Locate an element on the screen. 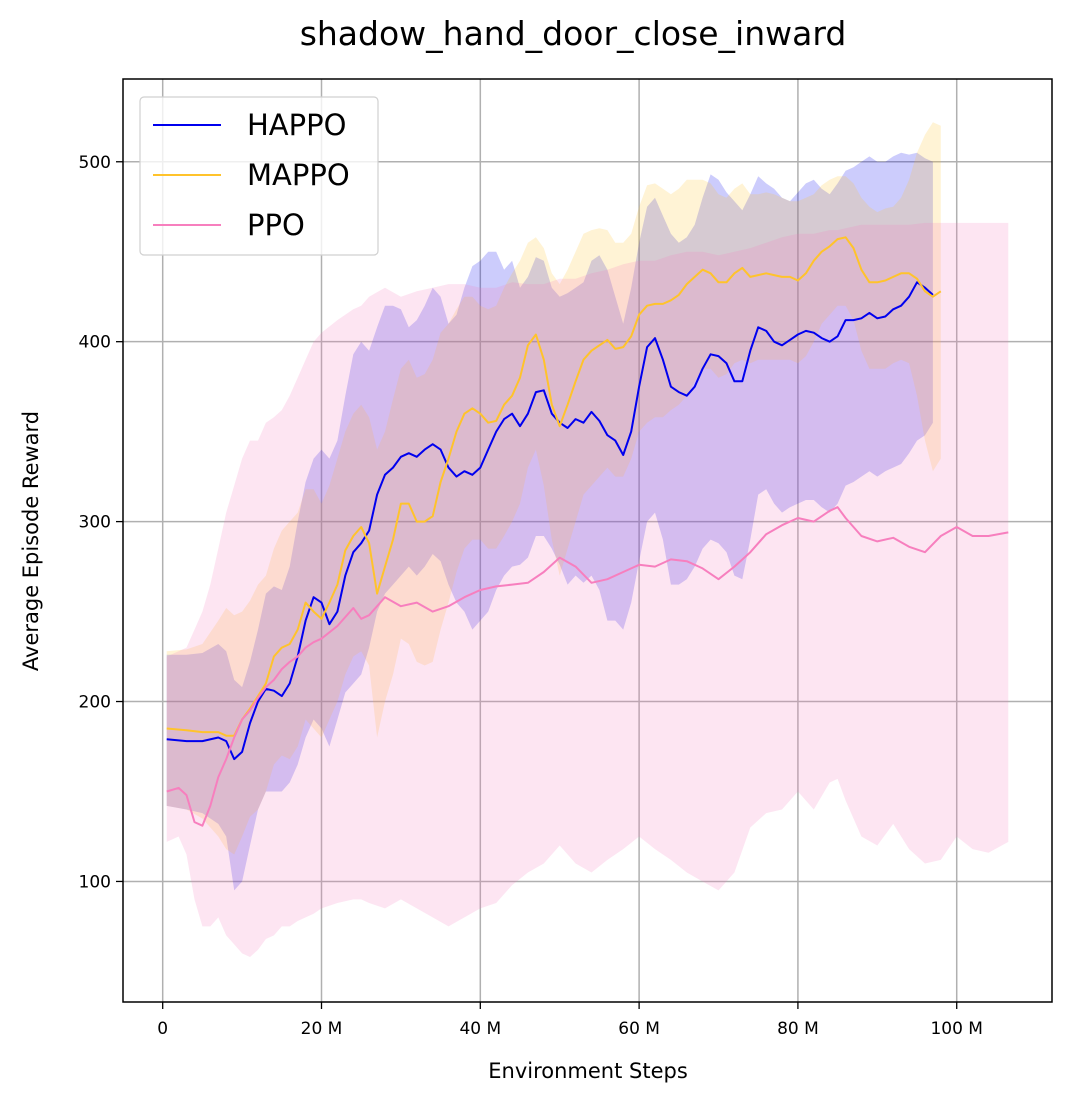 The width and height of the screenshot is (1073, 1104). legend-box is located at coordinates (259, 176).